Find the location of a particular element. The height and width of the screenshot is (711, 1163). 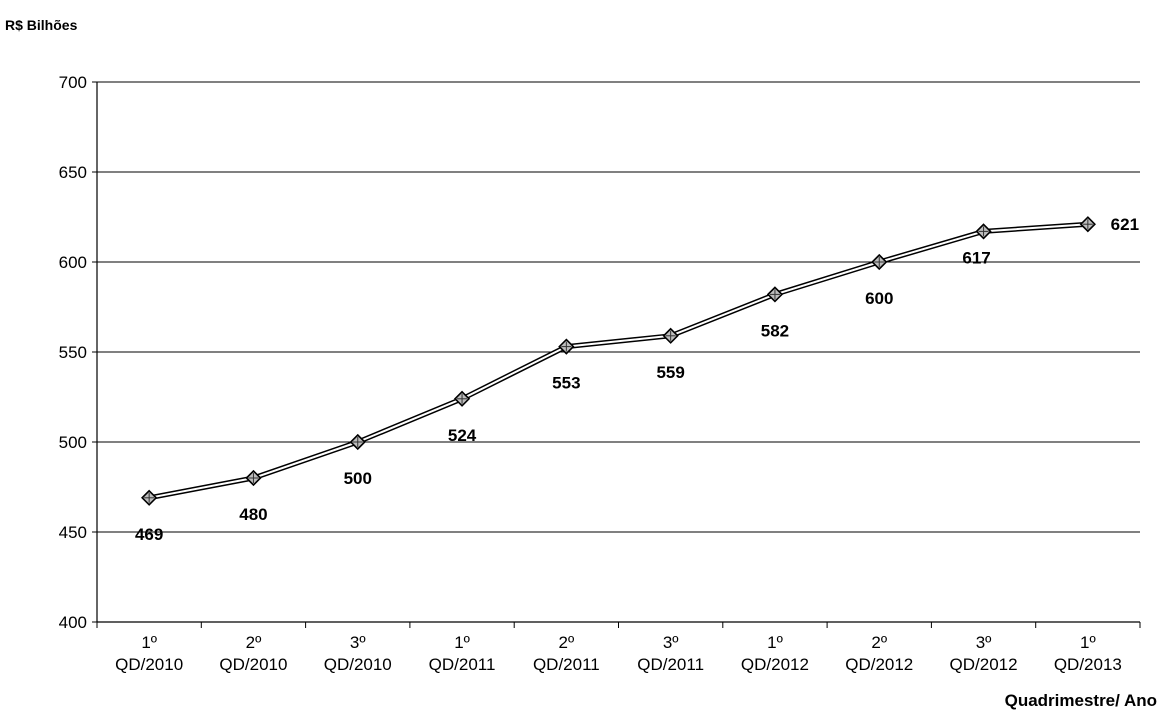

y-tick-label-500: 500 is located at coordinates (73, 442).